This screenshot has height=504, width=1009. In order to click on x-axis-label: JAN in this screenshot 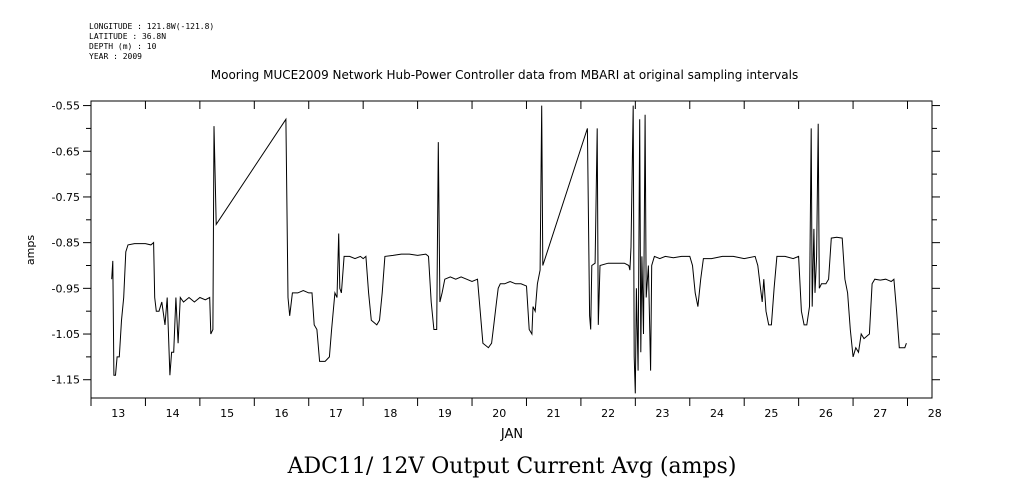, I will do `click(511, 434)`.